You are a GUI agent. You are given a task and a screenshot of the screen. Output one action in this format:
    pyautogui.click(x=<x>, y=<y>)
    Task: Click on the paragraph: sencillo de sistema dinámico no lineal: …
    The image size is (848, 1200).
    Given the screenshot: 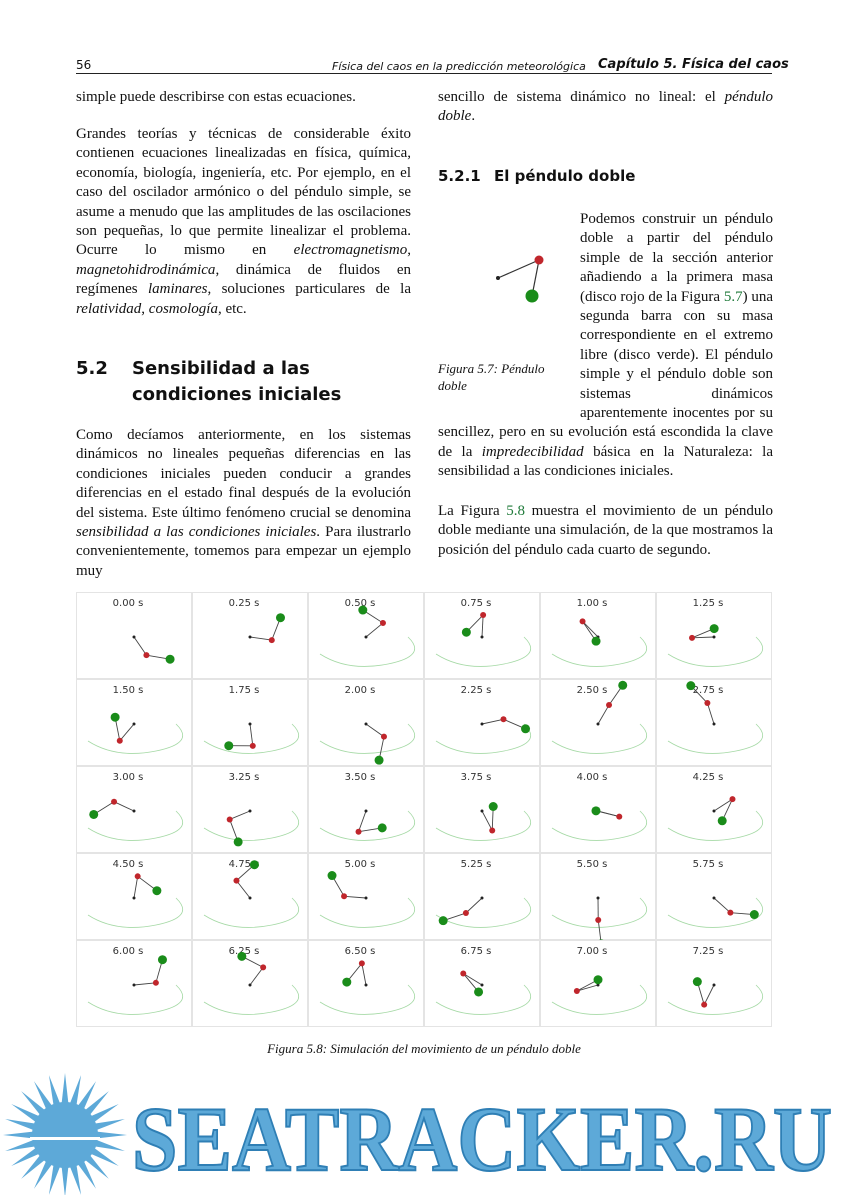 What is the action you would take?
    pyautogui.click(x=605, y=107)
    